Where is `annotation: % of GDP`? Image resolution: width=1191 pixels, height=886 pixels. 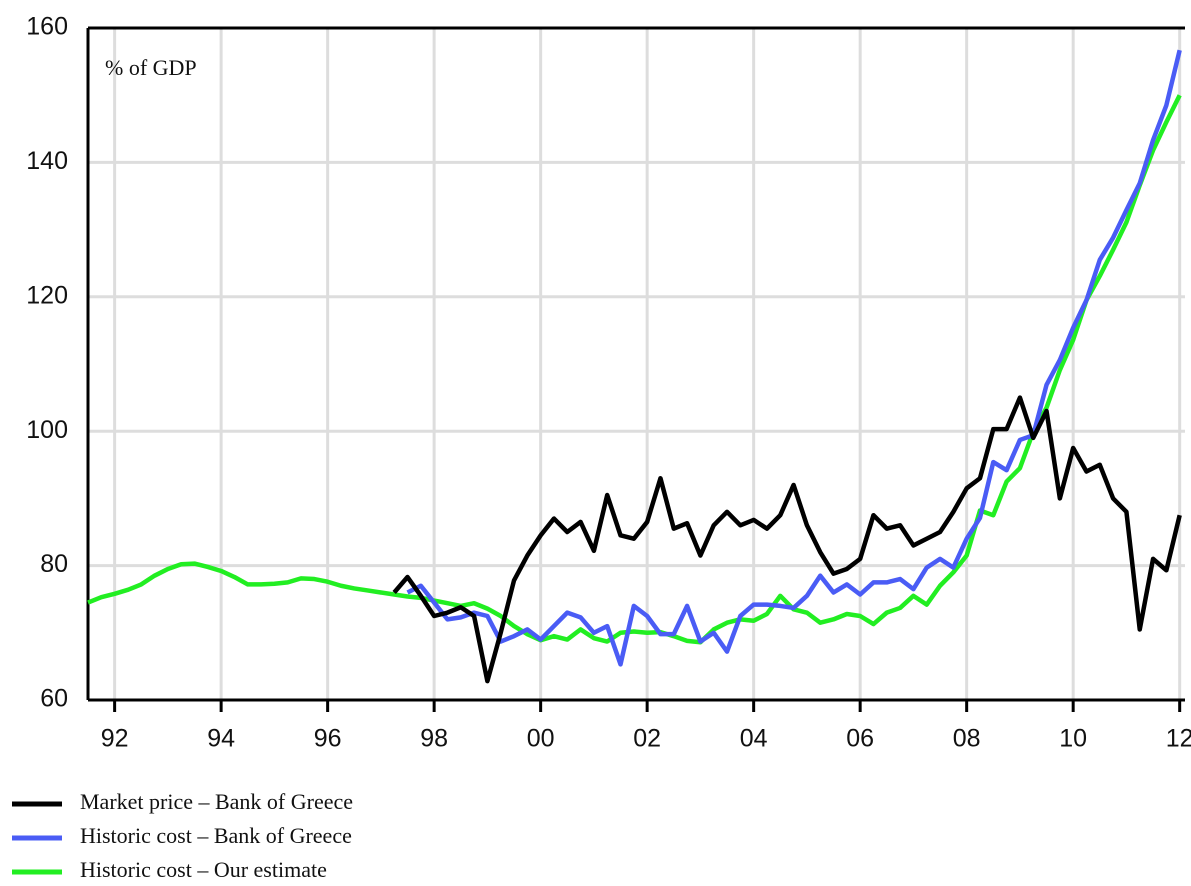 annotation: % of GDP is located at coordinates (151, 67).